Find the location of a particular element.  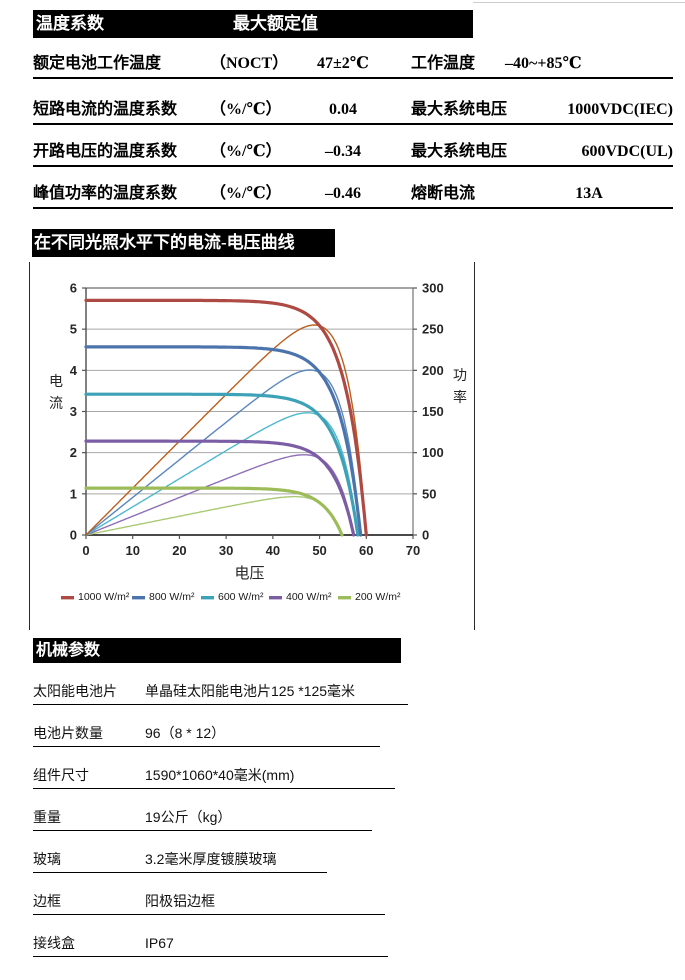

page-top-hairline is located at coordinates (579, 2).